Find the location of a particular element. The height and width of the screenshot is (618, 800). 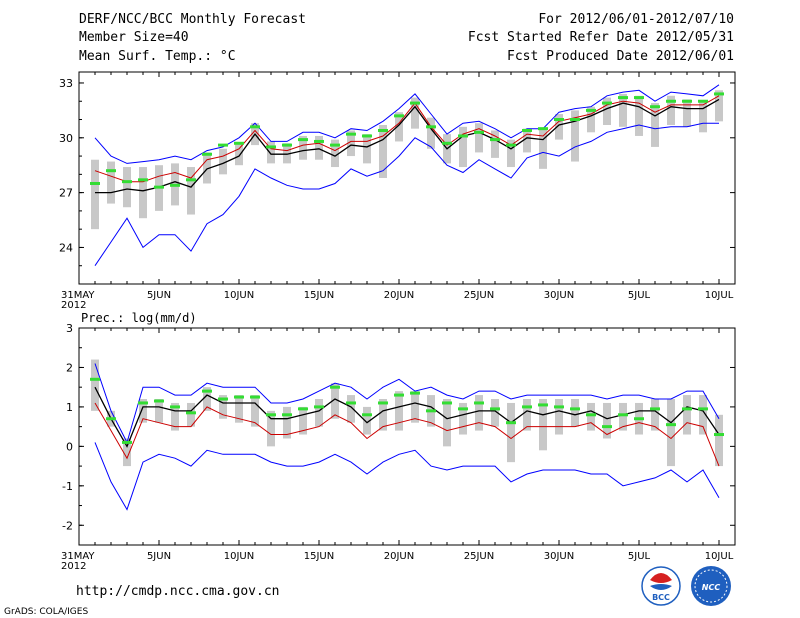

precipitation-y-tick-label-0: -2 is located at coordinates (67, 525).